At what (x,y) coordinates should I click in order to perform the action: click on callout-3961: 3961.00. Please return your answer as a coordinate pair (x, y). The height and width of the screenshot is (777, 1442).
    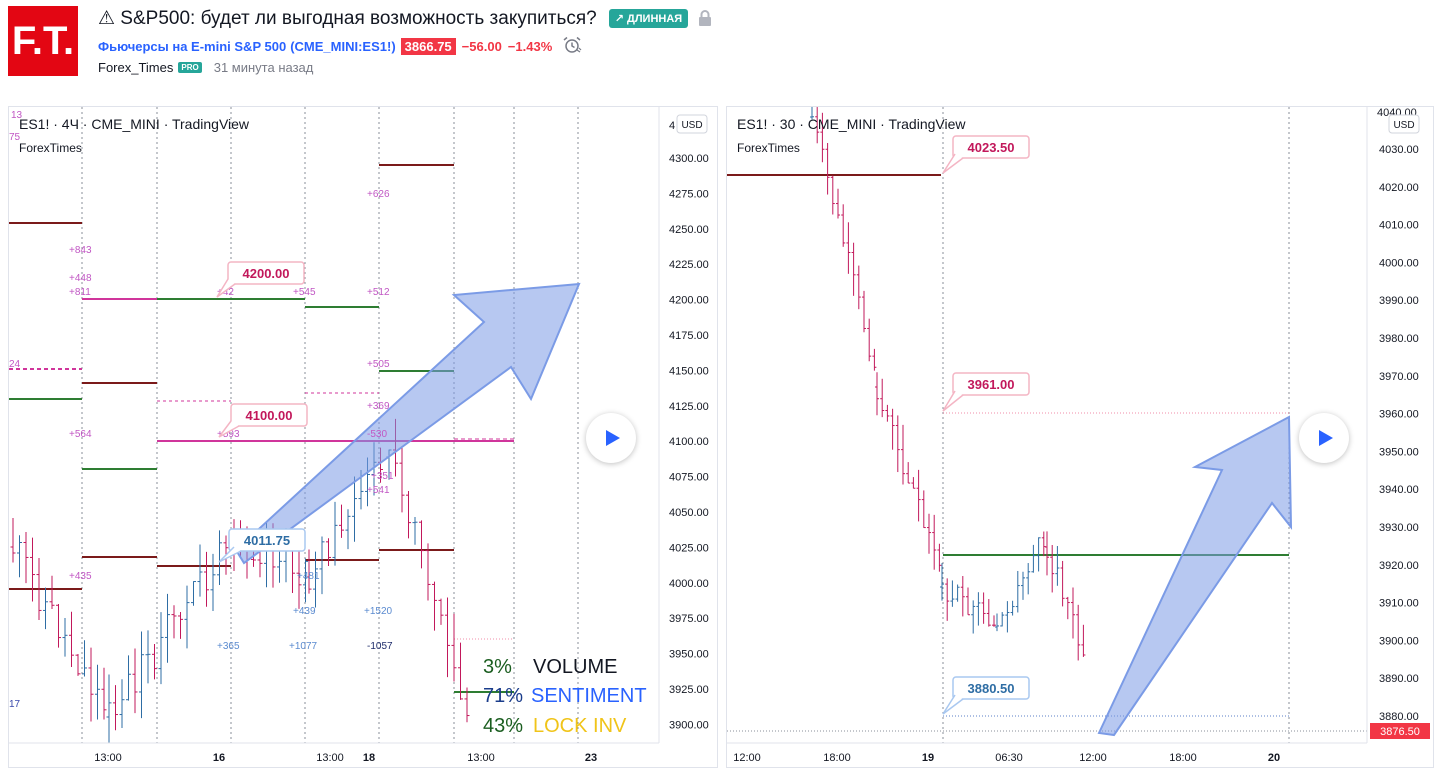
    Looking at the image, I should click on (986, 392).